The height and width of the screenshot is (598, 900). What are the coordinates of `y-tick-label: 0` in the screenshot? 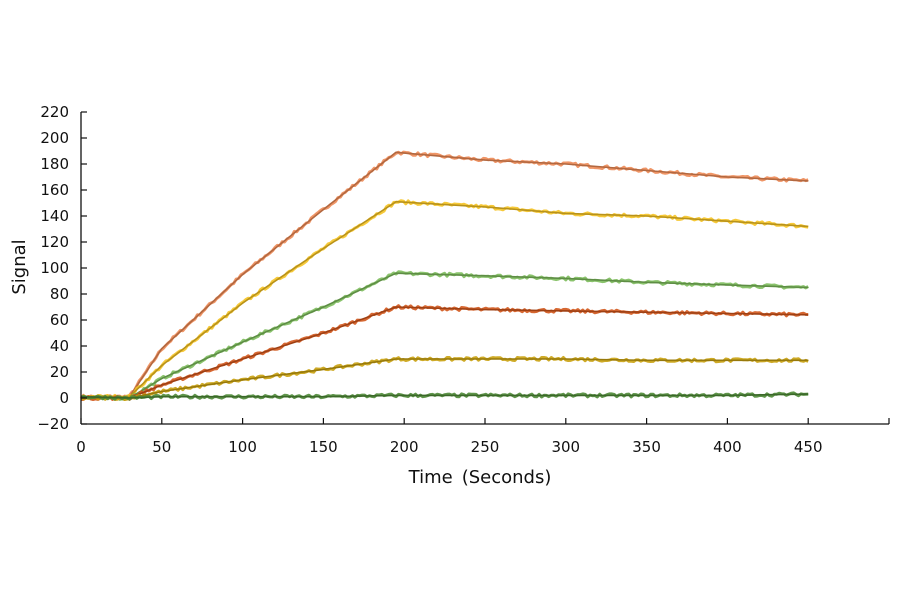 It's located at (64, 398).